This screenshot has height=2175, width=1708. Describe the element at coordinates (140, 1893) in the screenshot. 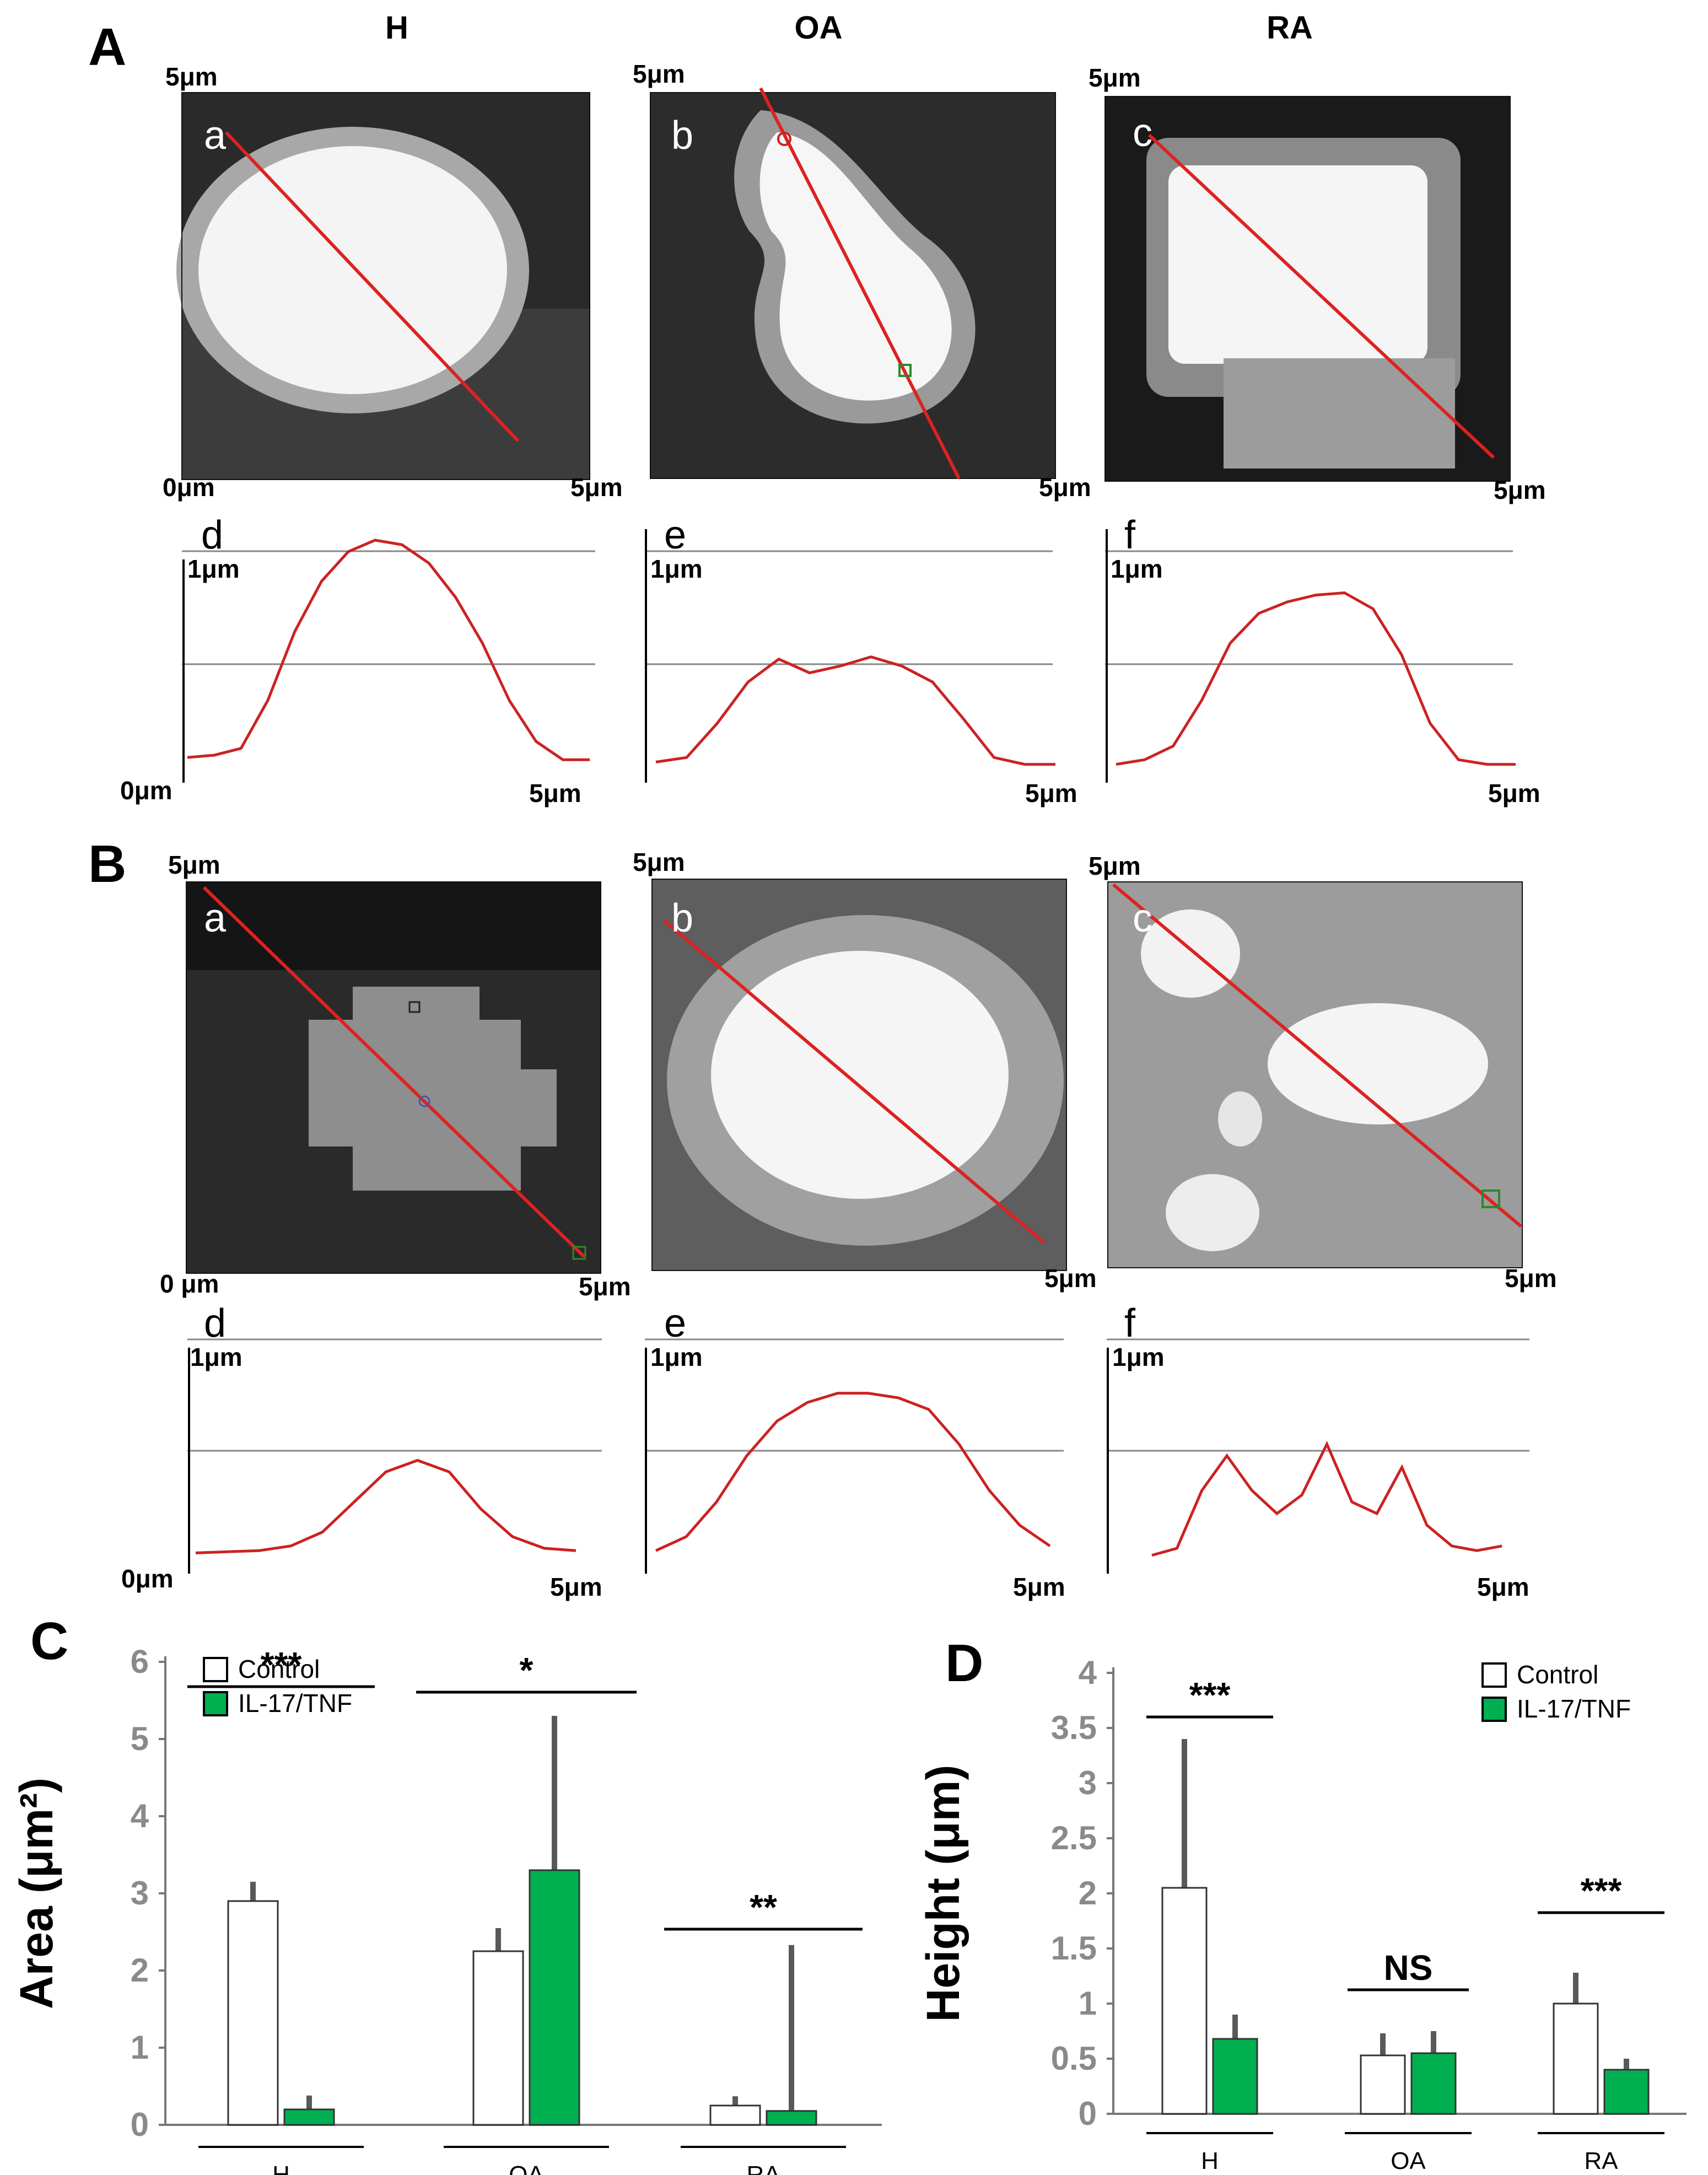

I see `y-tick-label: 3` at that location.